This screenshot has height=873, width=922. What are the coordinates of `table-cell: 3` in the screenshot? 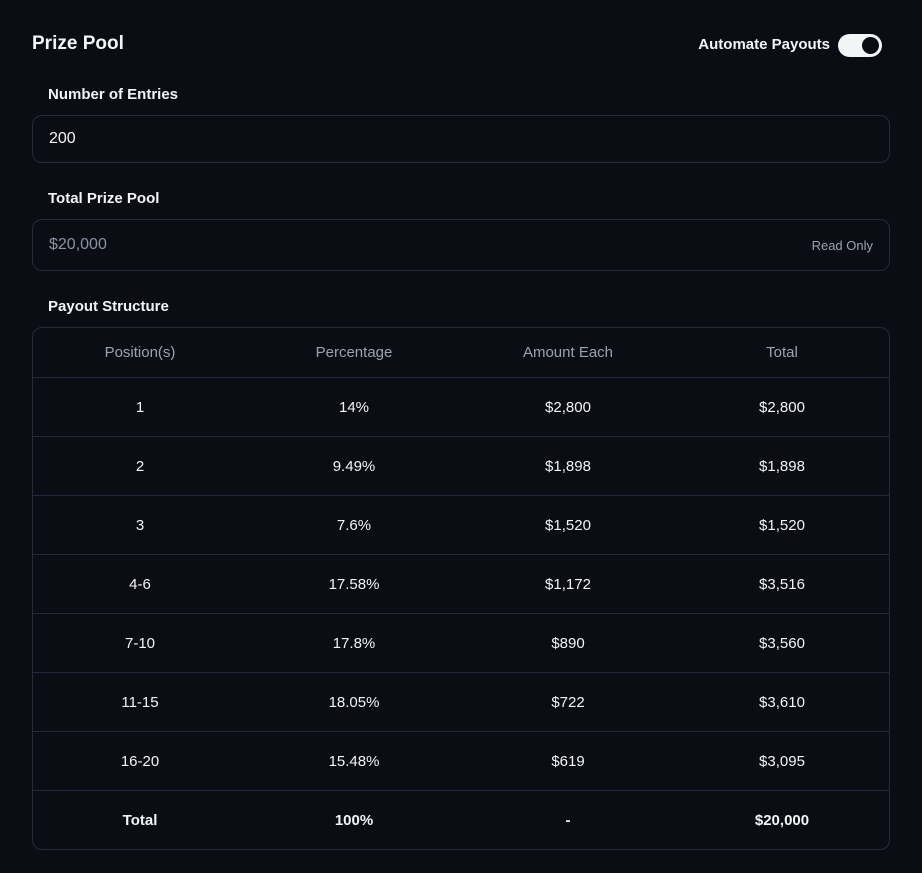 It's located at (140, 525).